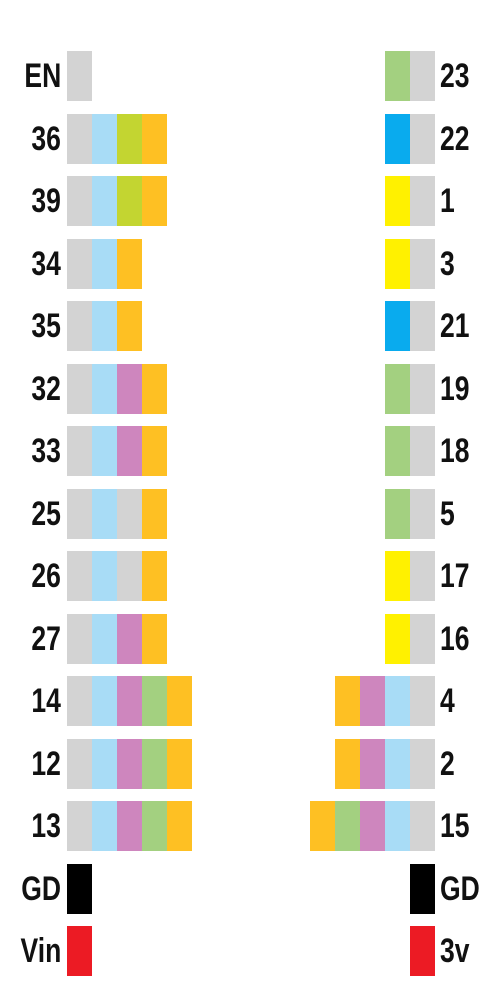 Image resolution: width=500 pixels, height=1007 pixels. What do you see at coordinates (250, 951) in the screenshot?
I see `right-pin-row: 3v` at bounding box center [250, 951].